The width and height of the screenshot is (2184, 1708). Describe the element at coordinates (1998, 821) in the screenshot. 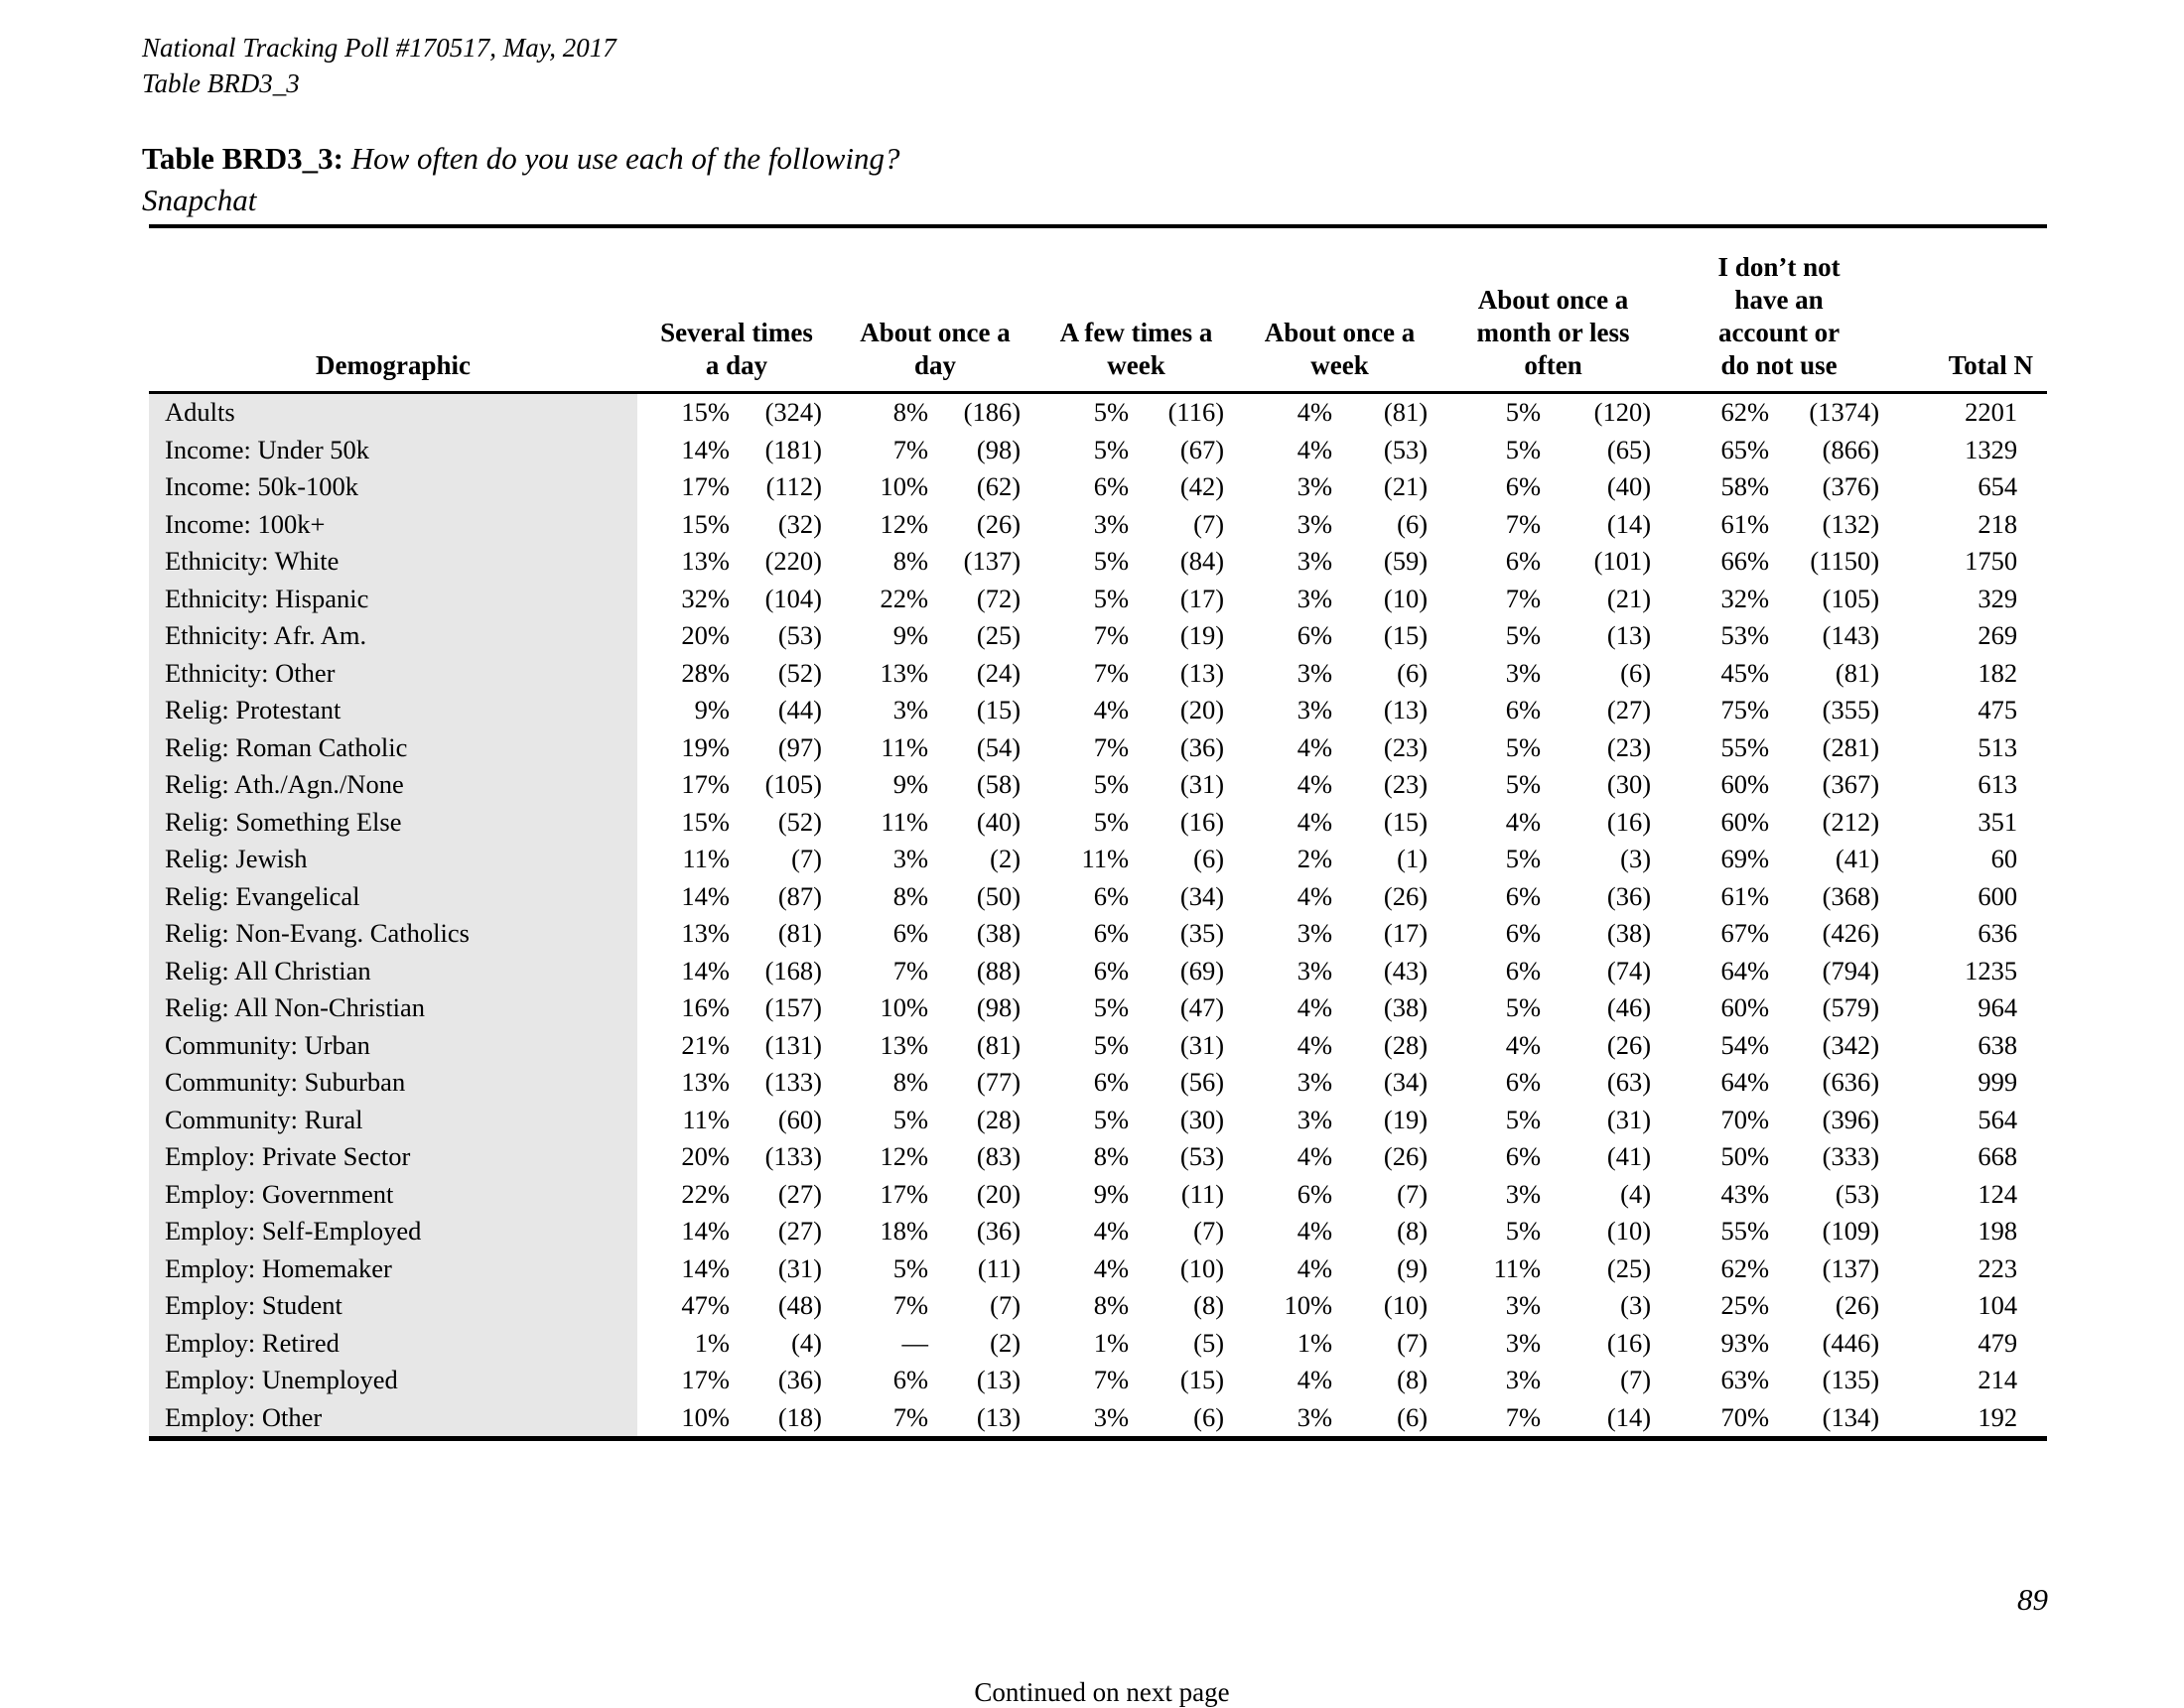

I see `total-n-cell: 351` at that location.